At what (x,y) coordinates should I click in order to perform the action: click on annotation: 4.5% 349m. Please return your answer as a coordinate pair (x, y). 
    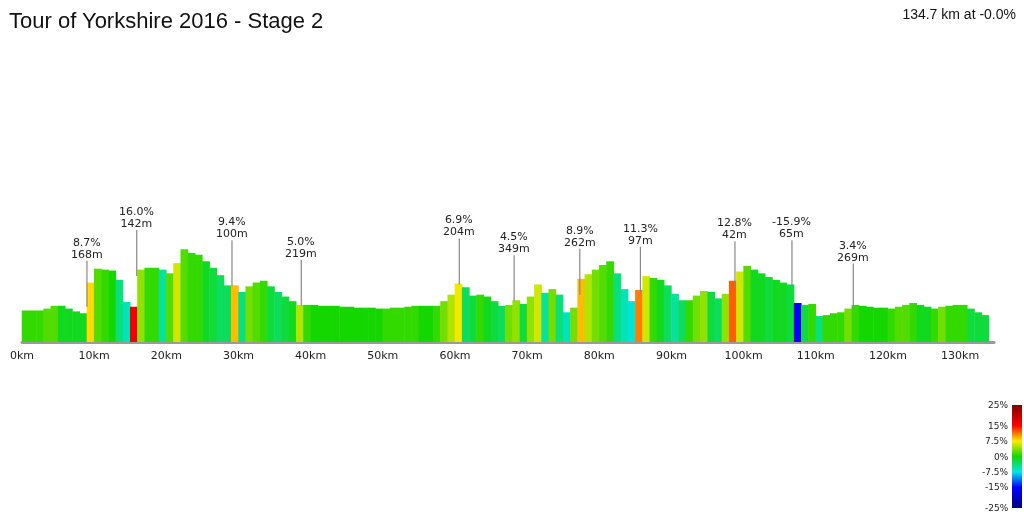
    Looking at the image, I should click on (514, 242).